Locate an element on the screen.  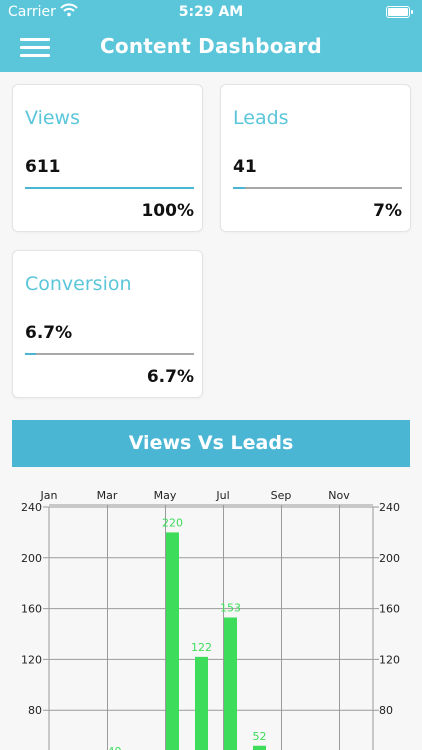
y-tick-label-left: 200 is located at coordinates (31, 558).